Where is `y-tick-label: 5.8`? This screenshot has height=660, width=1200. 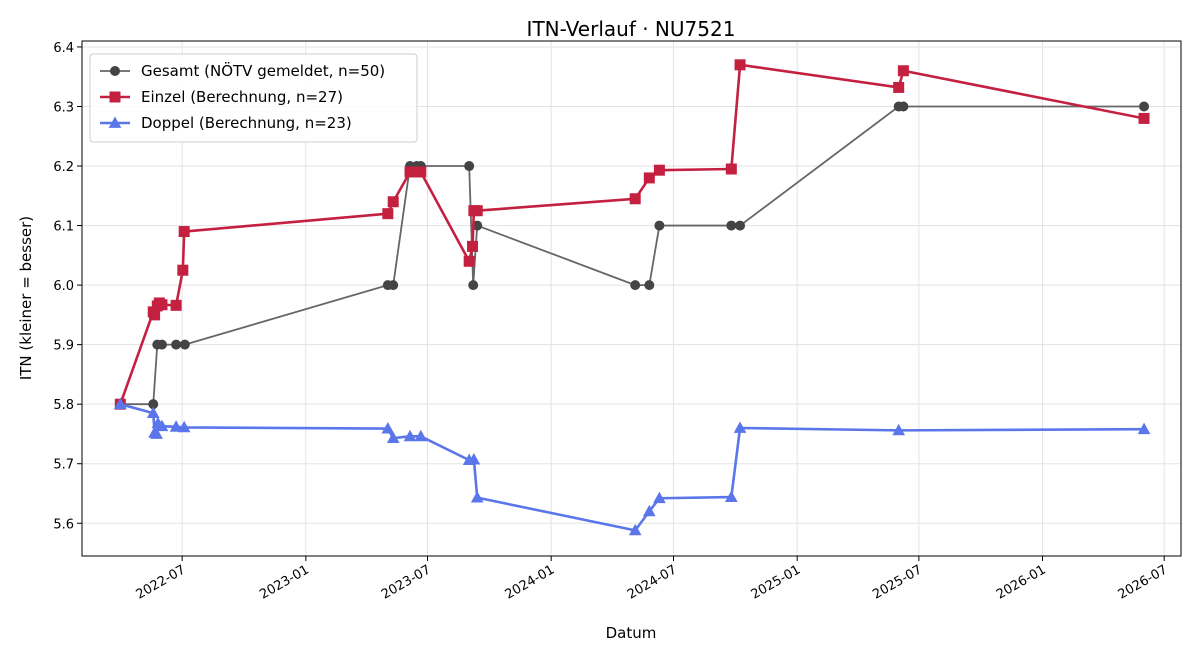 y-tick-label: 5.8 is located at coordinates (63, 405).